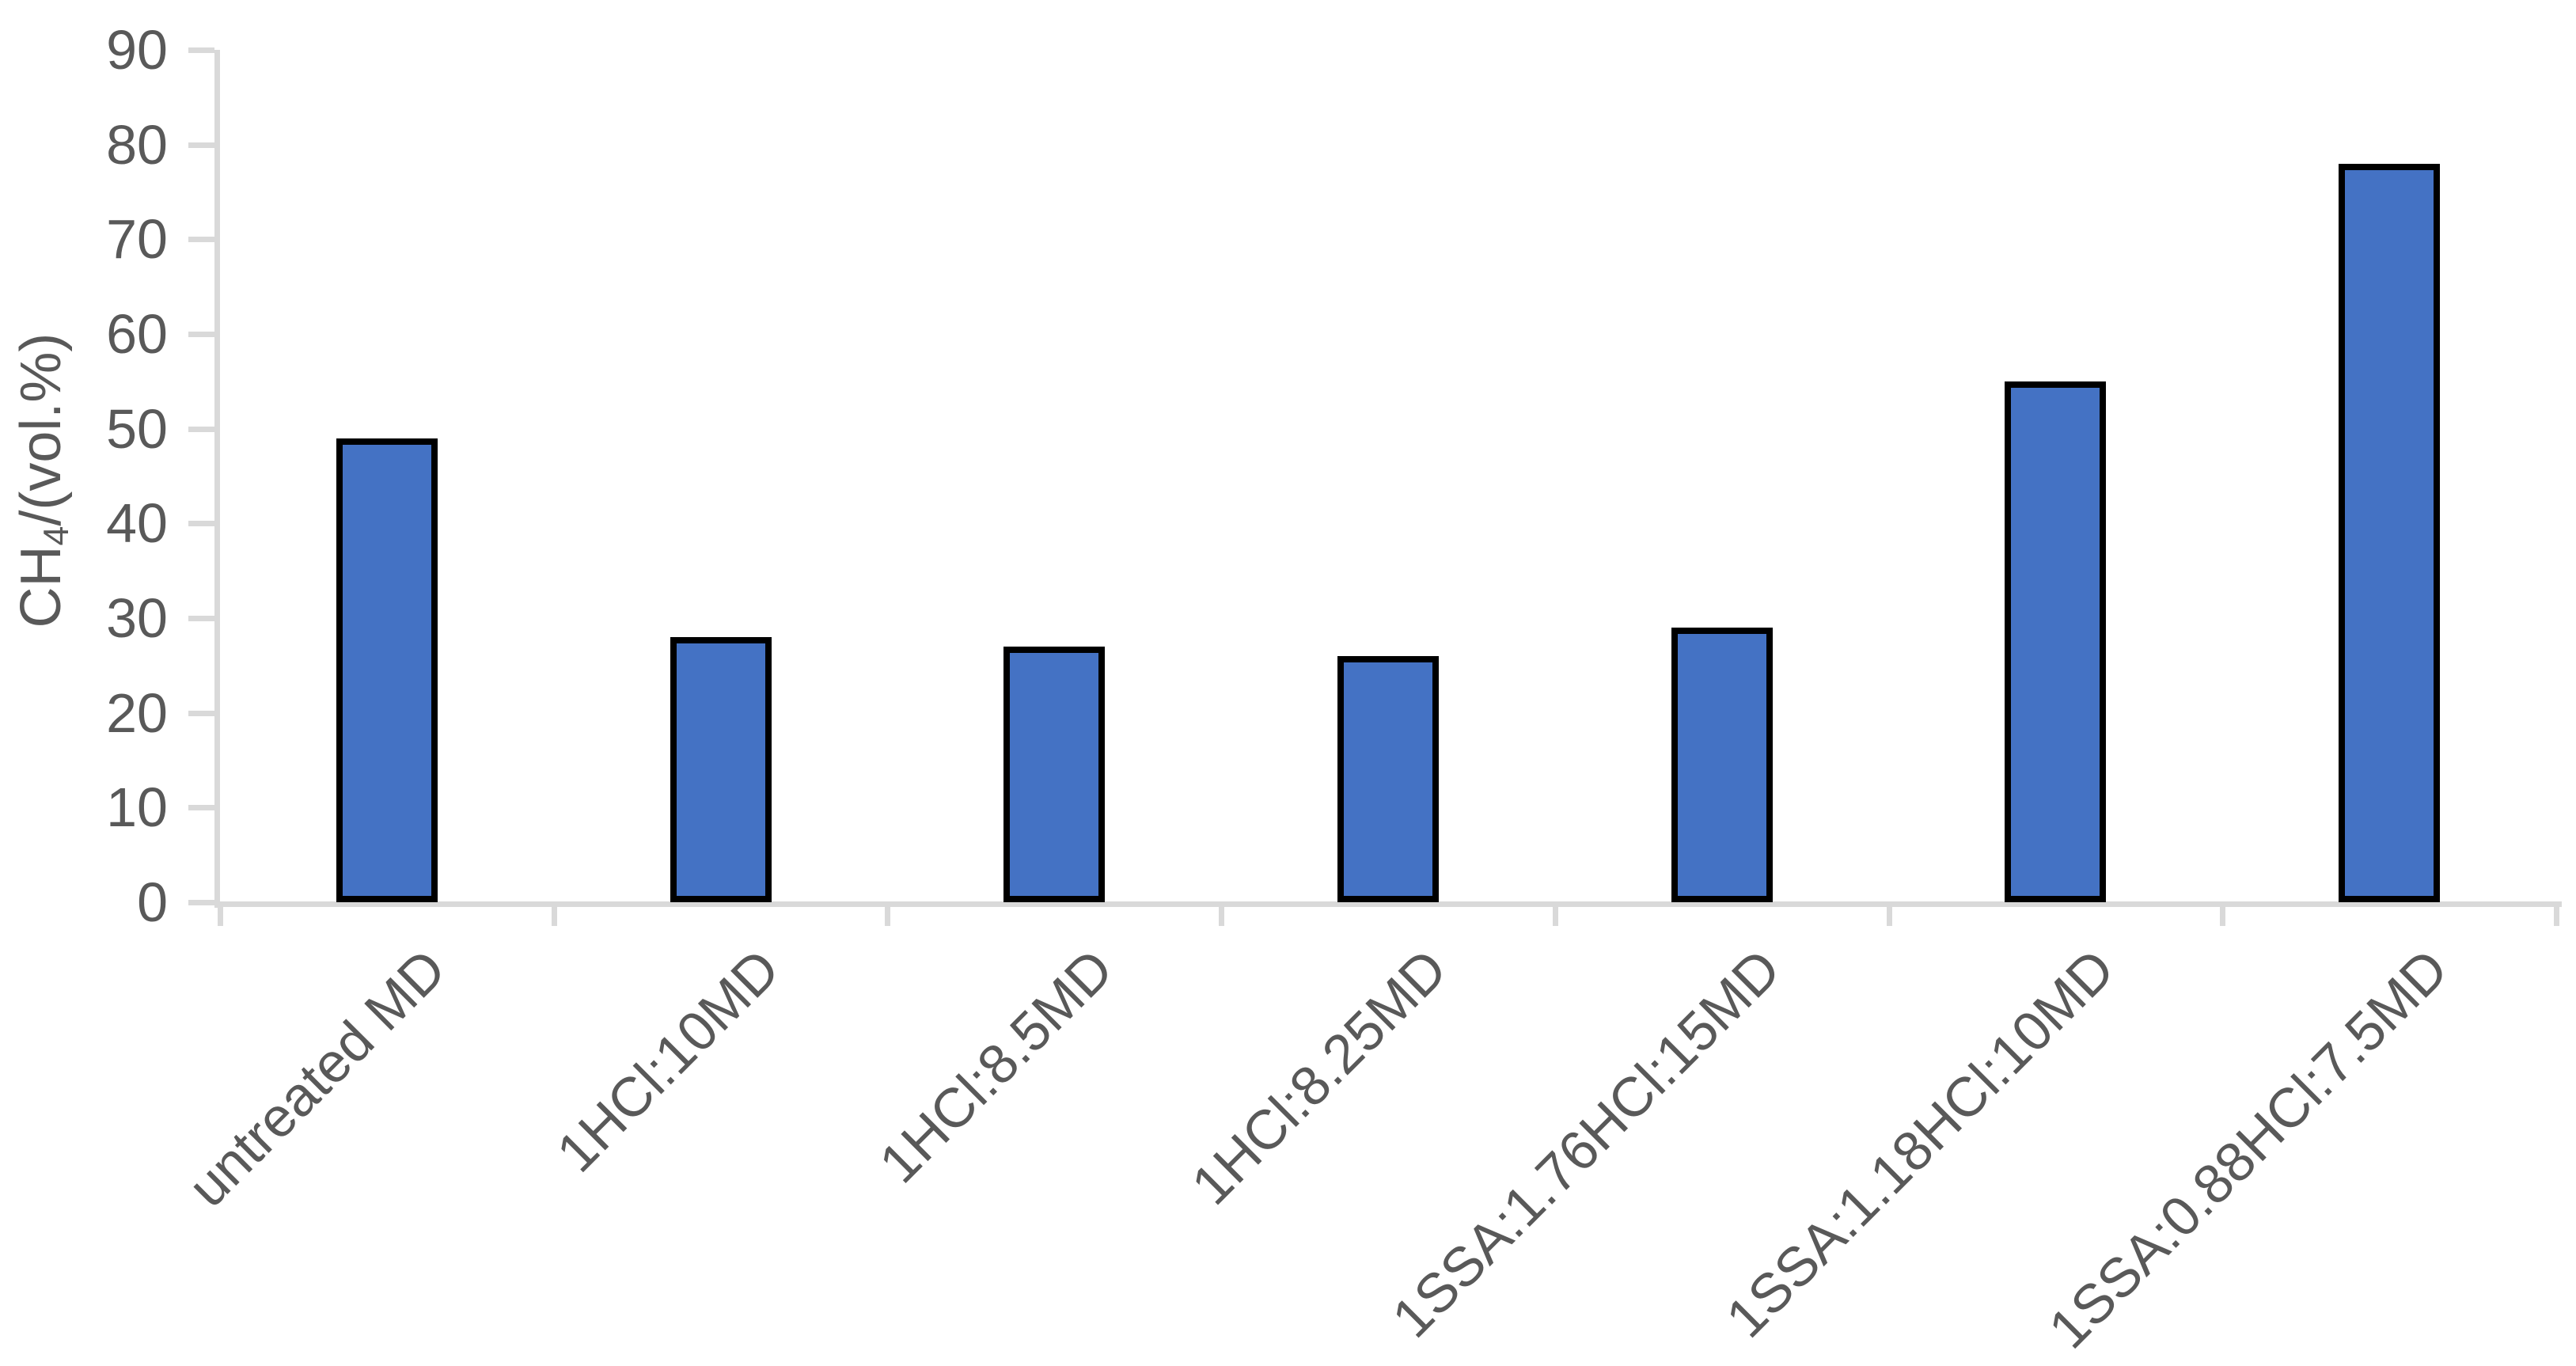 The image size is (2576, 1366). I want to click on y-tick-label: 20, so click(137, 712).